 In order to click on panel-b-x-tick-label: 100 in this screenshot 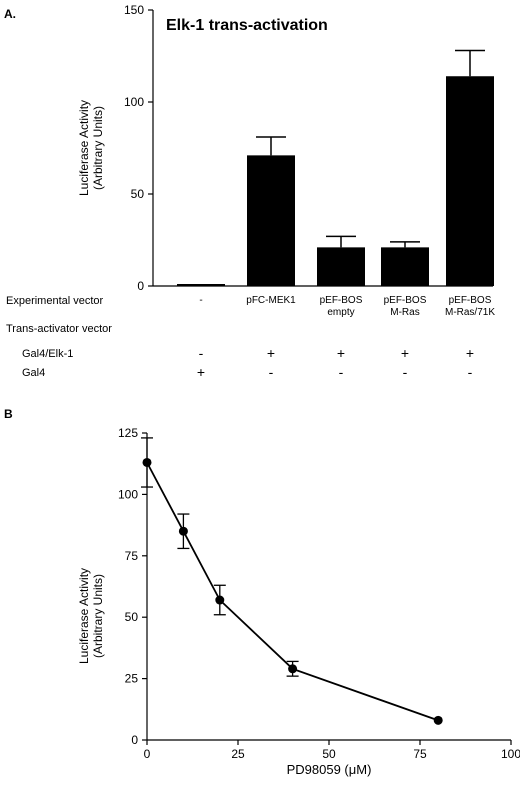, I will do `click(510, 754)`.